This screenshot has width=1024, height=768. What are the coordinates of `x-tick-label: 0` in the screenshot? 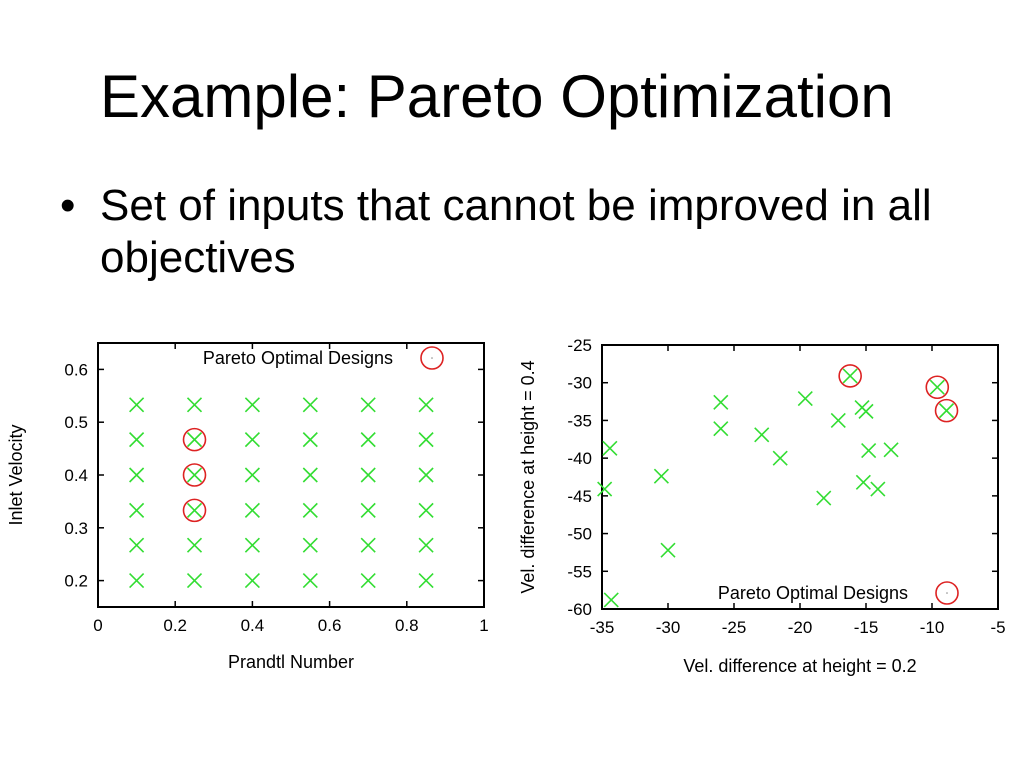 It's located at (97, 625).